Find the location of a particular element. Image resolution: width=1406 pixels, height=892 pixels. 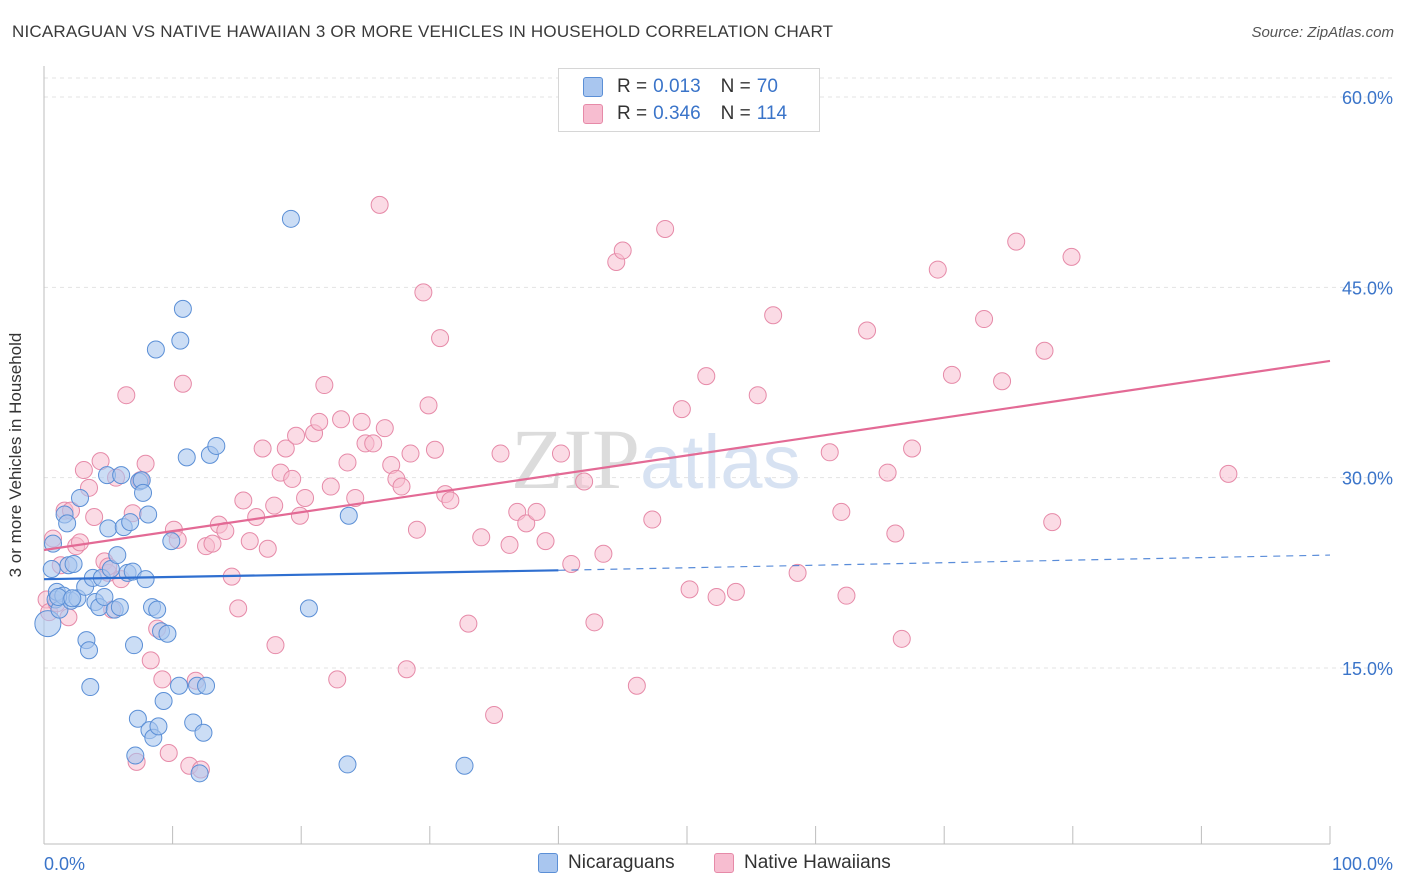

stats-legend: R = 0.013 N = 70 R = 0.346 N = 114 is located at coordinates (689, 100).